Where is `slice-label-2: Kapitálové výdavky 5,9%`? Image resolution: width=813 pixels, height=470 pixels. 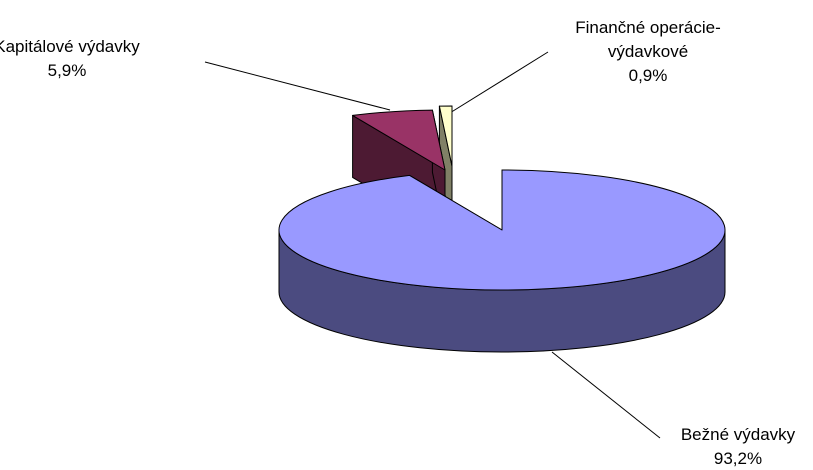
slice-label-2: Kapitálové výdavky 5,9% is located at coordinates (70, 58).